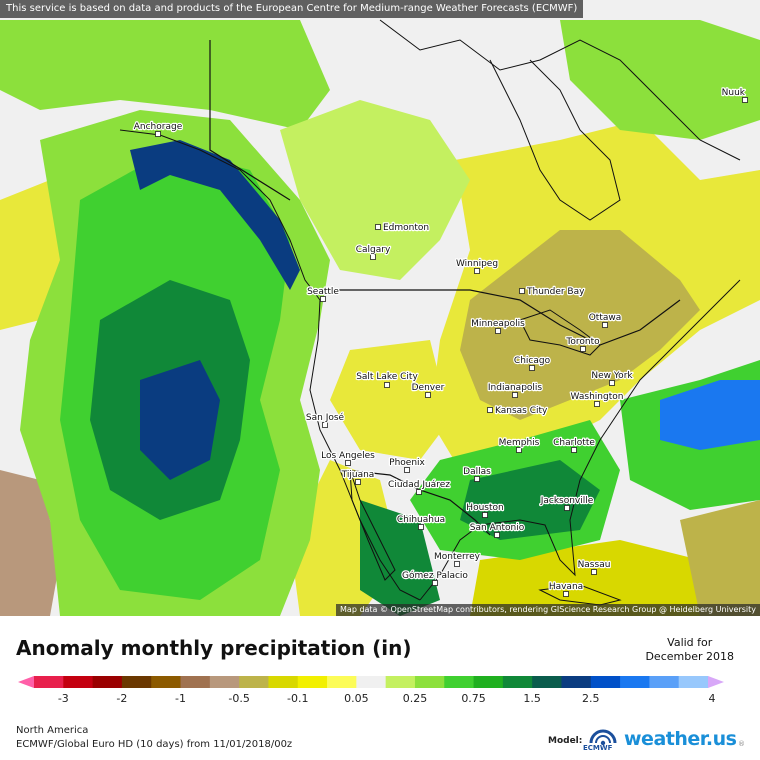 The image size is (760, 760). Describe the element at coordinates (180, 698) in the screenshot. I see `scale-tick-label: -1` at that location.